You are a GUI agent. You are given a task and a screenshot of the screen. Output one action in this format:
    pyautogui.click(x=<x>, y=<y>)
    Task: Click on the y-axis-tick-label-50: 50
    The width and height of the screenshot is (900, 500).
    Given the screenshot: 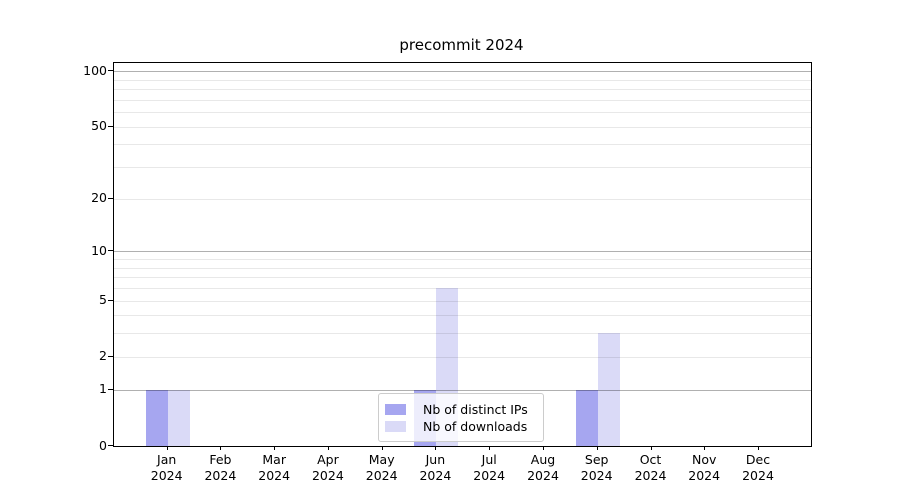 What is the action you would take?
    pyautogui.click(x=99, y=126)
    